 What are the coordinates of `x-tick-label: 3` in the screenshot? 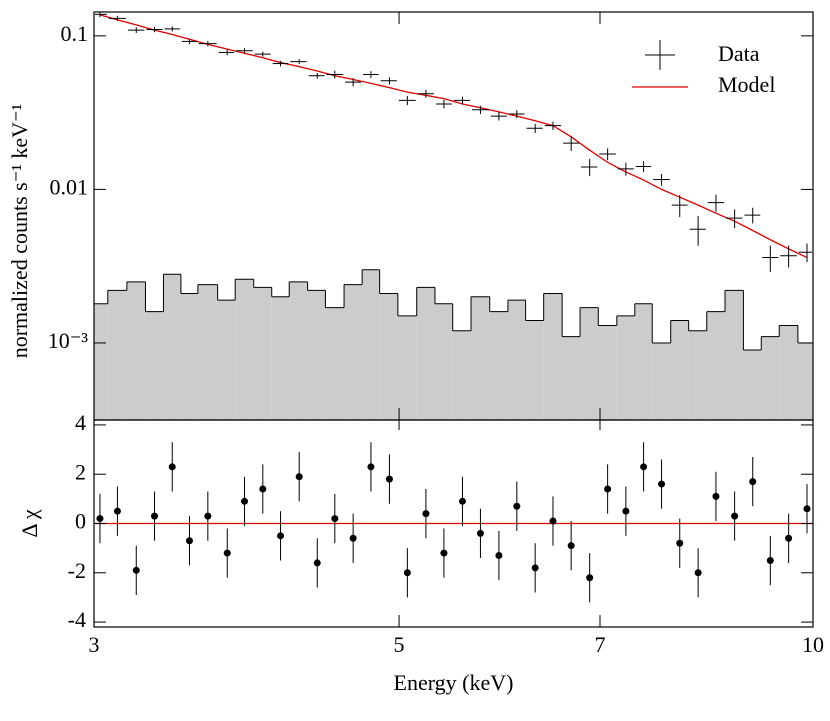 It's located at (94, 644).